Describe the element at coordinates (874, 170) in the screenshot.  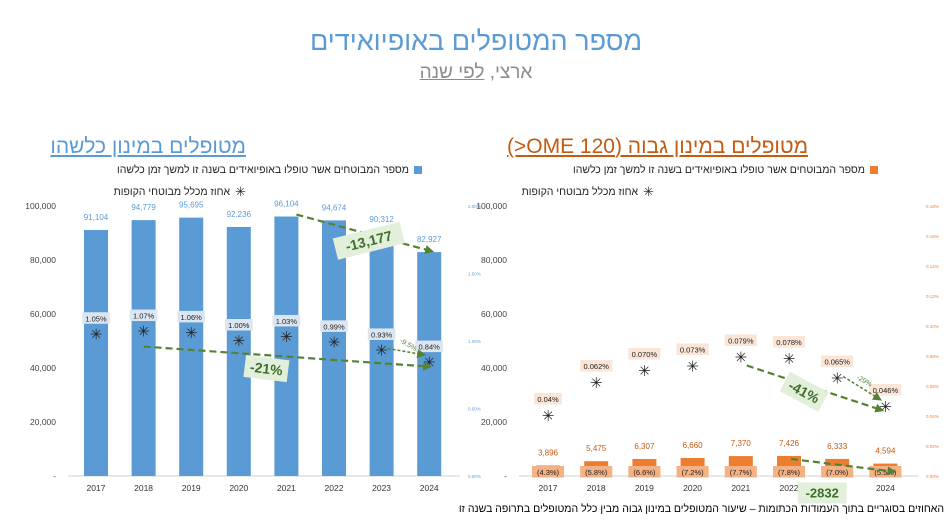
I see `legend-orange-swatch` at that location.